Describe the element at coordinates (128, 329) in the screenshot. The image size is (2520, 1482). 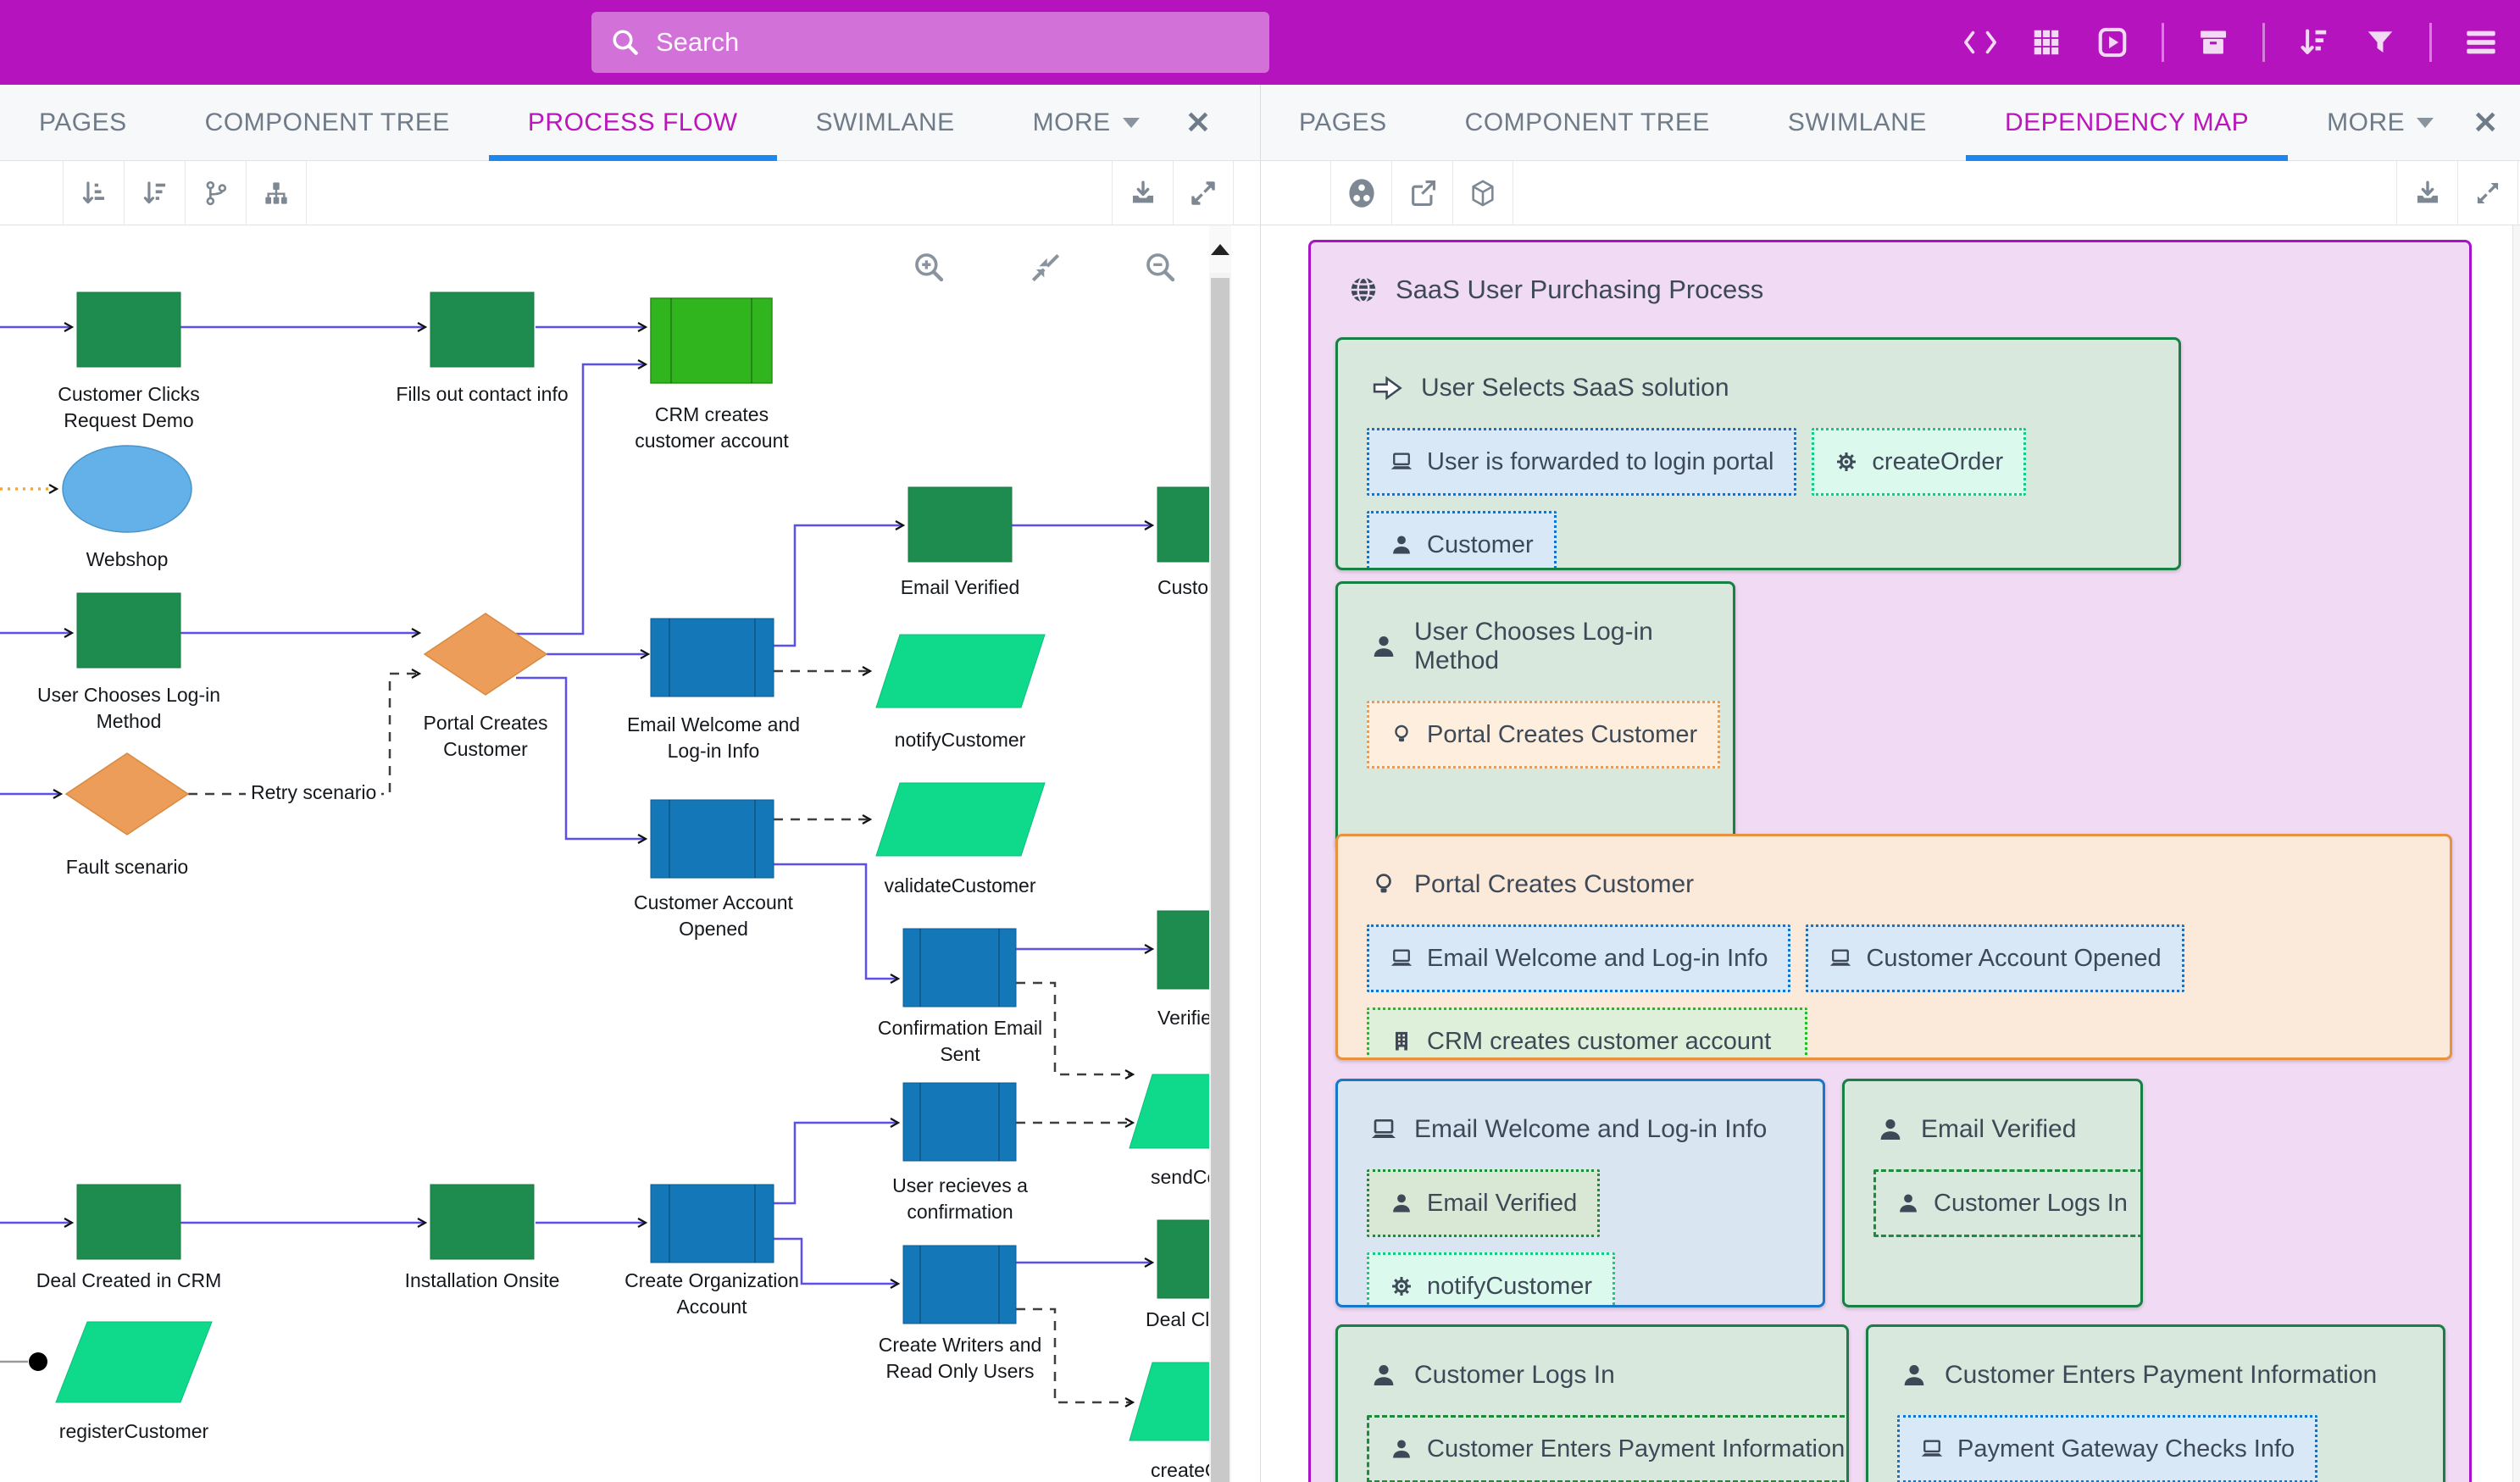
I see `node-customer-clicks-request-demo` at that location.